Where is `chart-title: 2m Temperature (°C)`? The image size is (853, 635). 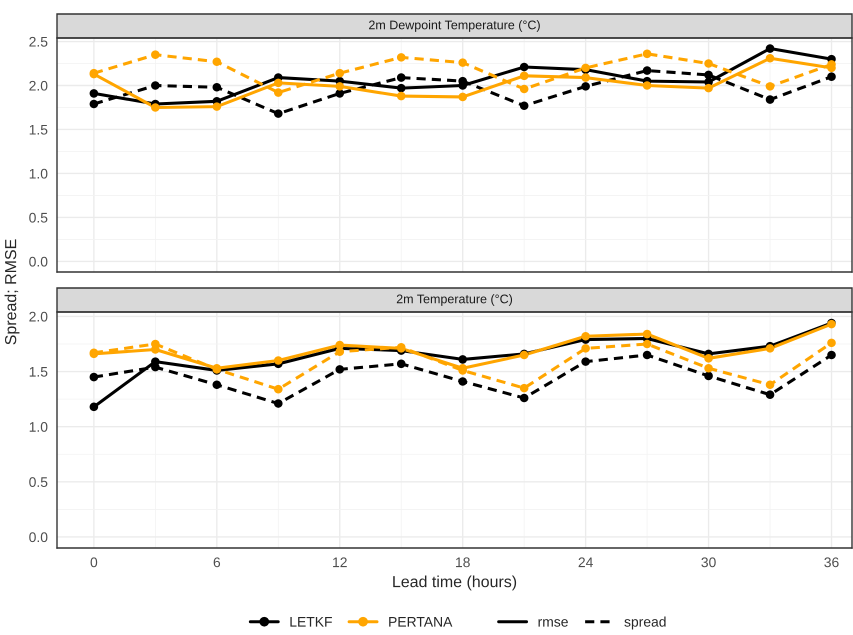
chart-title: 2m Temperature (°C) is located at coordinates (454, 300).